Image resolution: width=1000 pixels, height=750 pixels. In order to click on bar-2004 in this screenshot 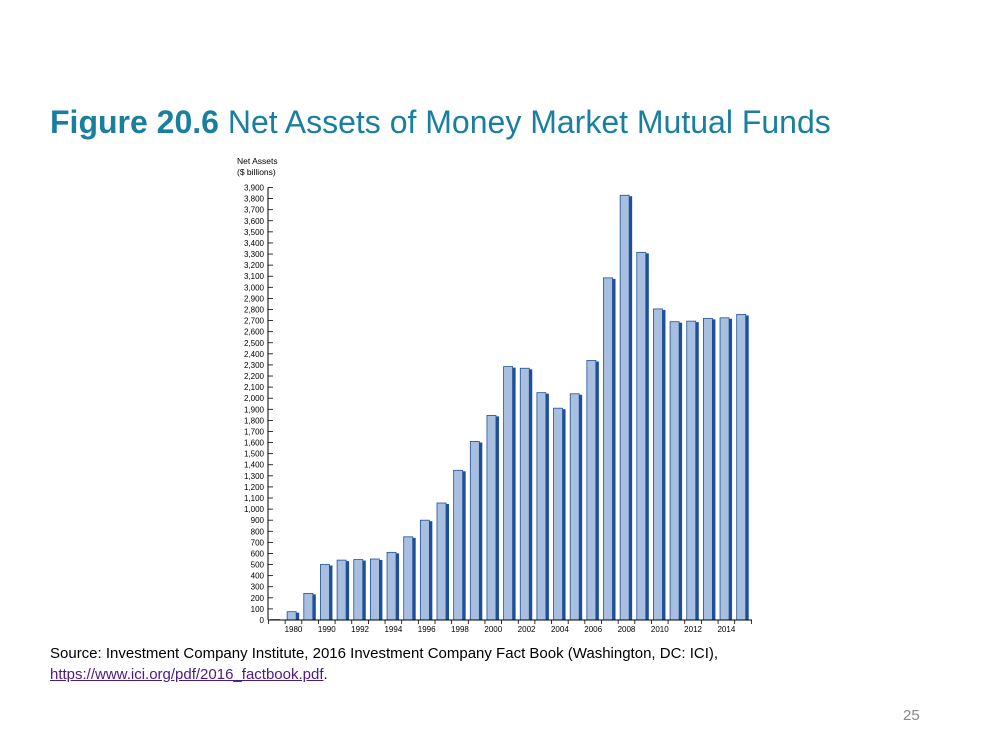, I will do `click(559, 514)`.